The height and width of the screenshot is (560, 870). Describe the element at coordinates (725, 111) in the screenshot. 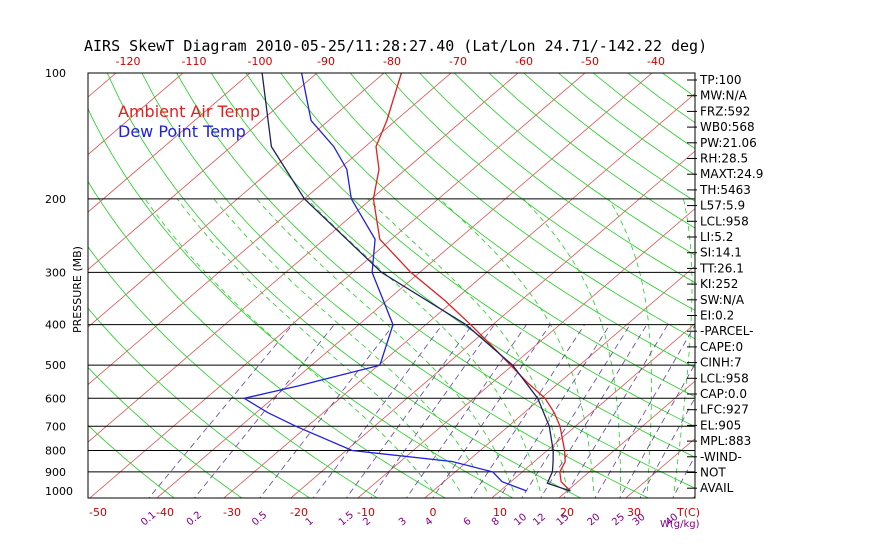

I see `index-value-label: FRZ:592` at that location.